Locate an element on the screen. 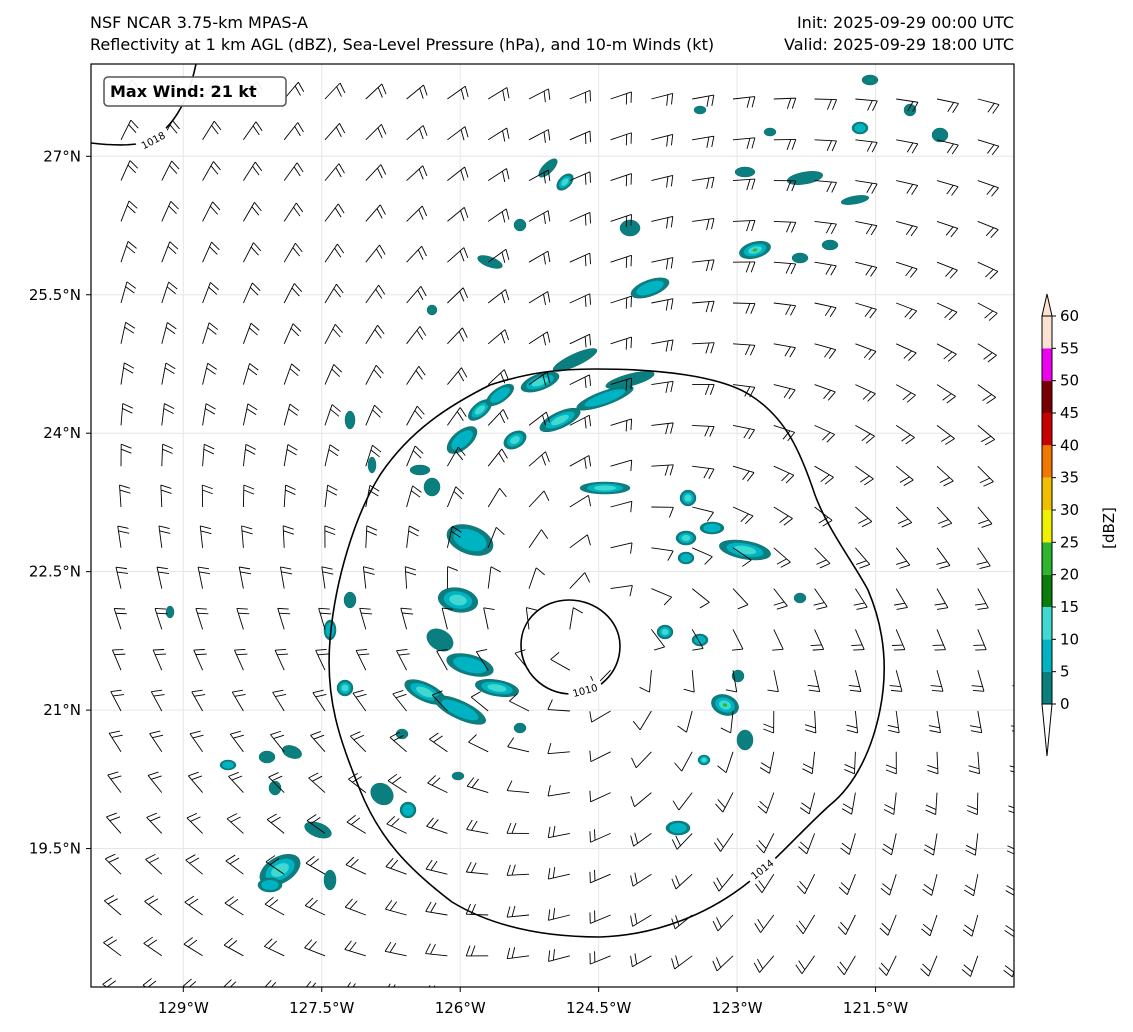 The image size is (1133, 1032). lon-tick-label: 127.5°W is located at coordinates (321, 1008).